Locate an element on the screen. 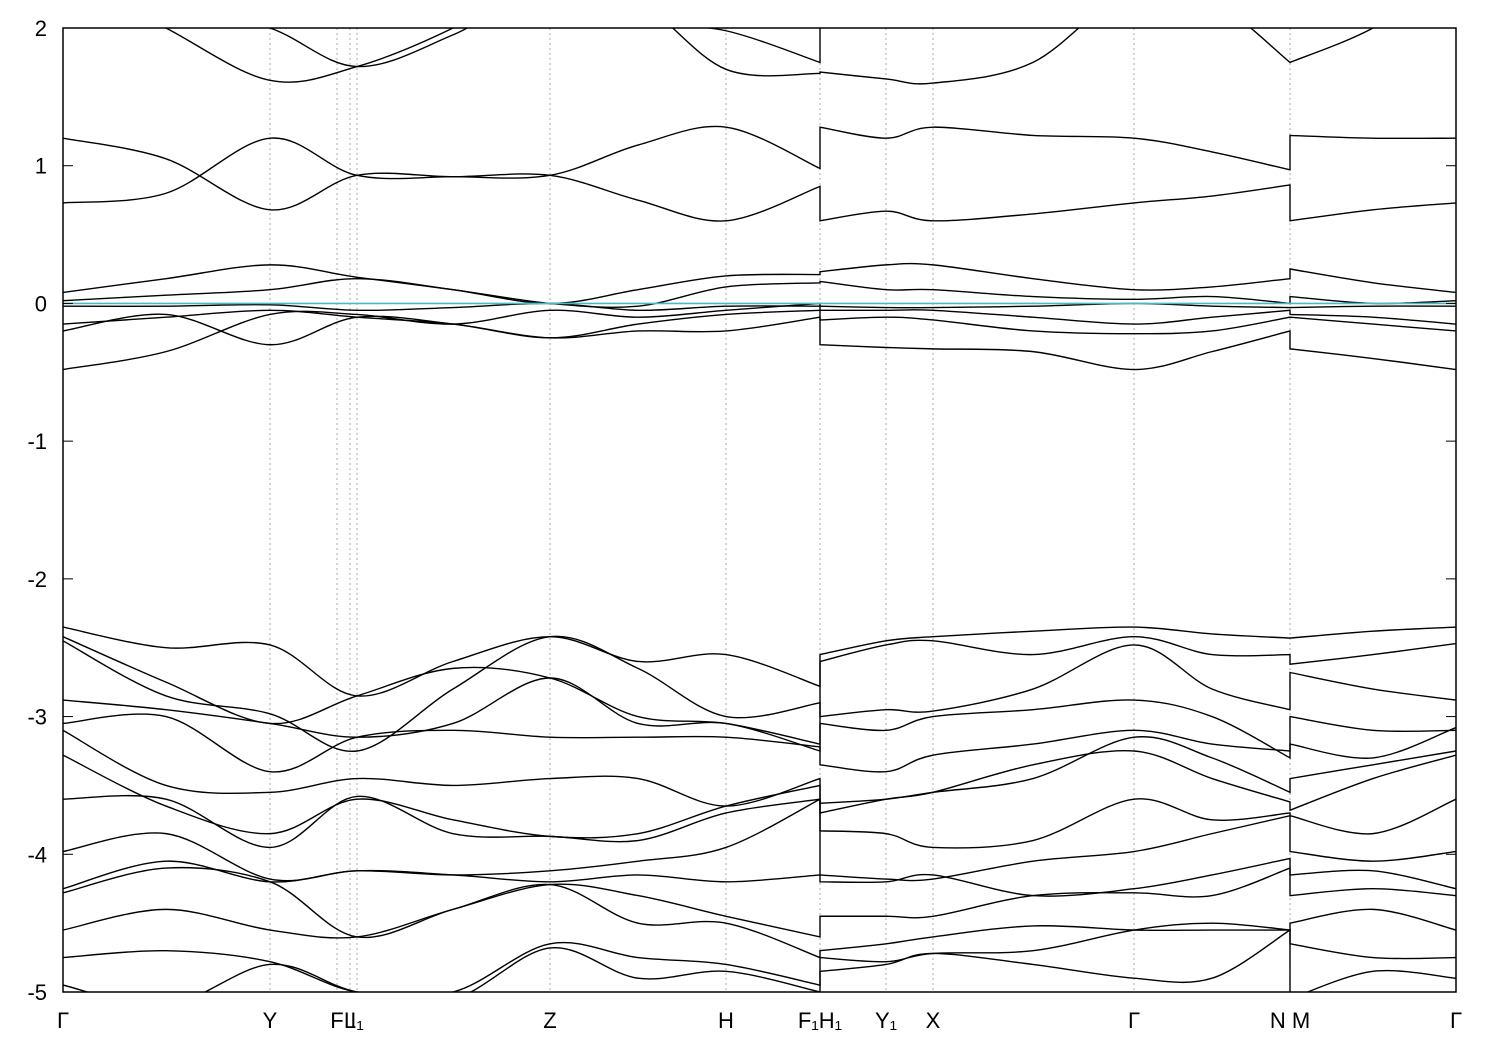  x-tick-label: Y₁ is located at coordinates (886, 1020).